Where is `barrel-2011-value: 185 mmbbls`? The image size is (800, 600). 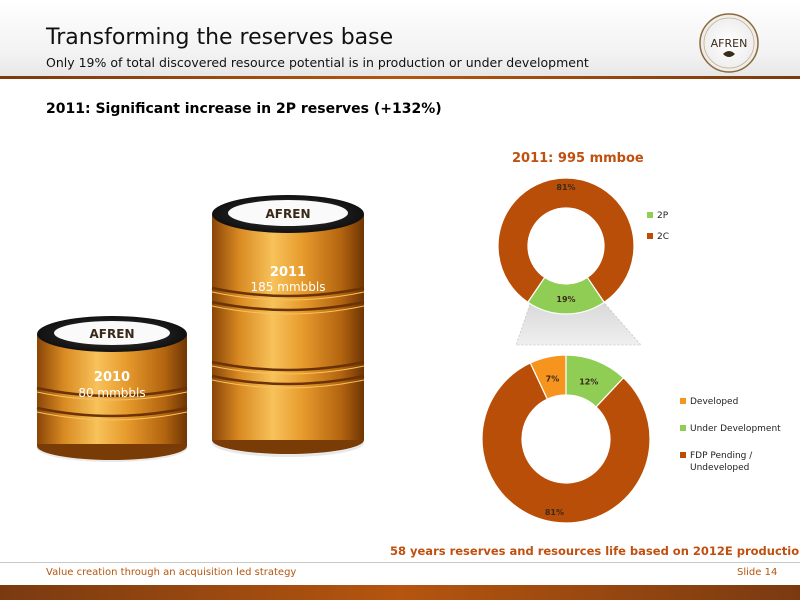
barrel-2011-value: 185 mmbbls is located at coordinates (288, 287).